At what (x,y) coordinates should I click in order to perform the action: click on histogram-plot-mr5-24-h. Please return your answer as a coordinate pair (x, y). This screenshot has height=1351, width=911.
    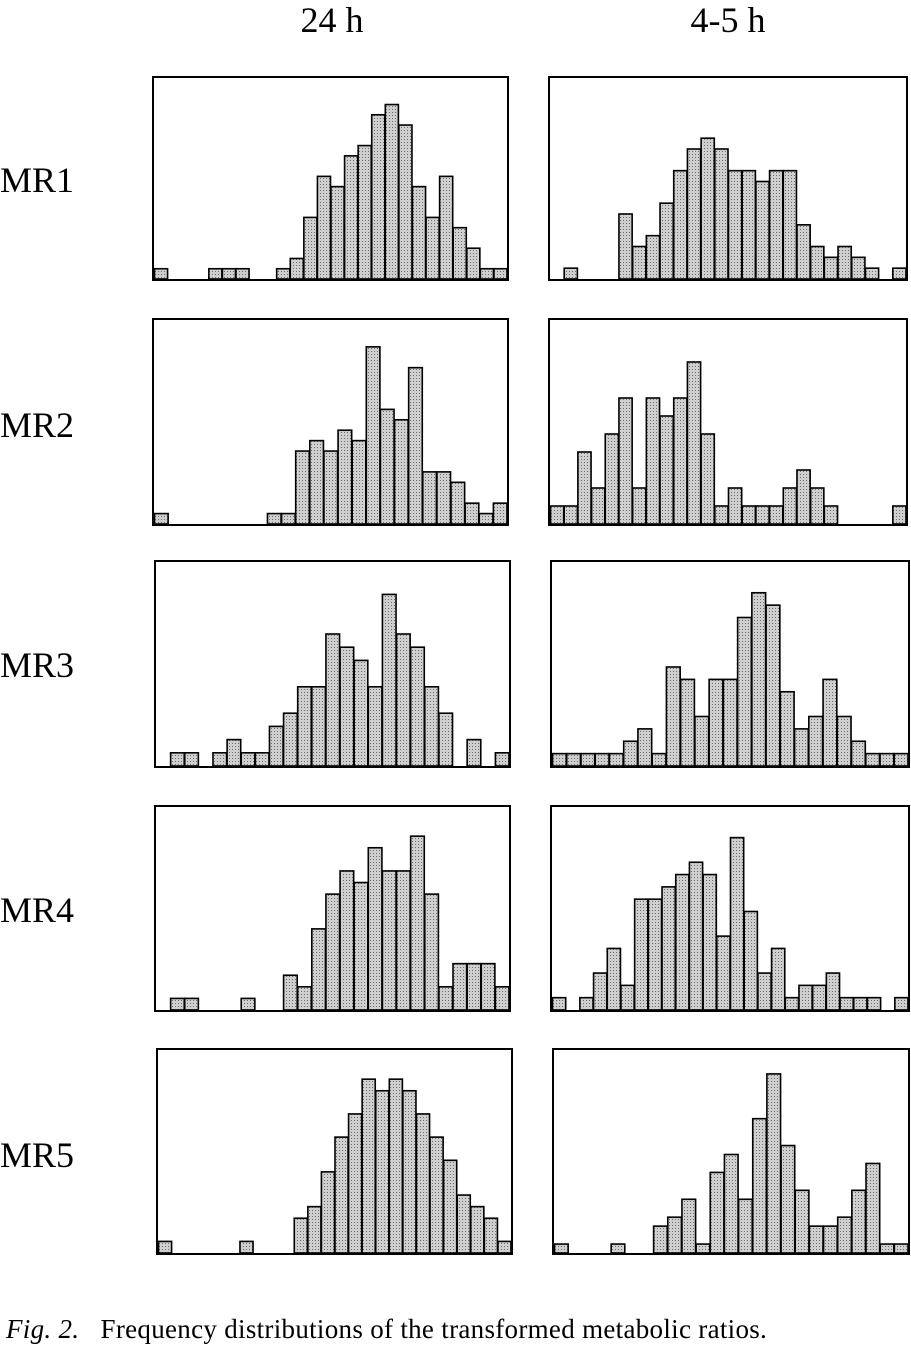
    Looking at the image, I should click on (334, 1165).